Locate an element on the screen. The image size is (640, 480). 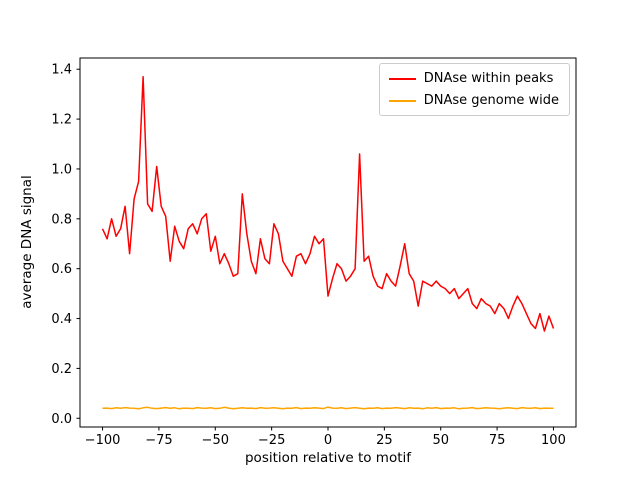
svg-text: 50 is located at coordinates (440, 440).